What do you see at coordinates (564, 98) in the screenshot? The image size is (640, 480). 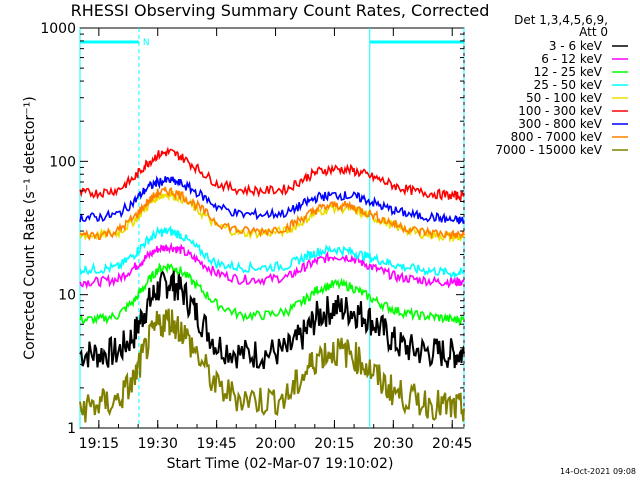 I see `legend-label: 50 - 100 keV` at bounding box center [564, 98].